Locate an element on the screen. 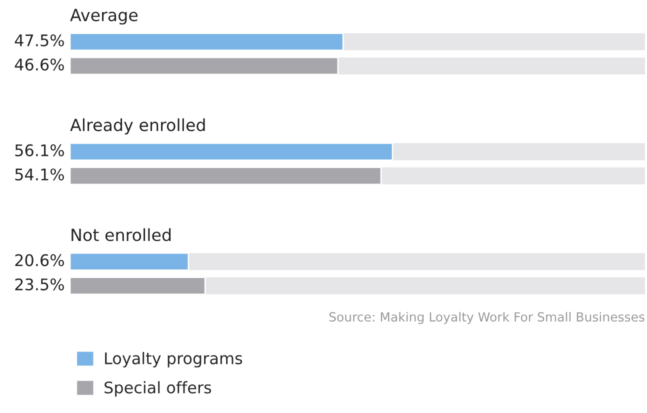 This screenshot has width=647, height=413. data-label: 56.1% is located at coordinates (39, 150).